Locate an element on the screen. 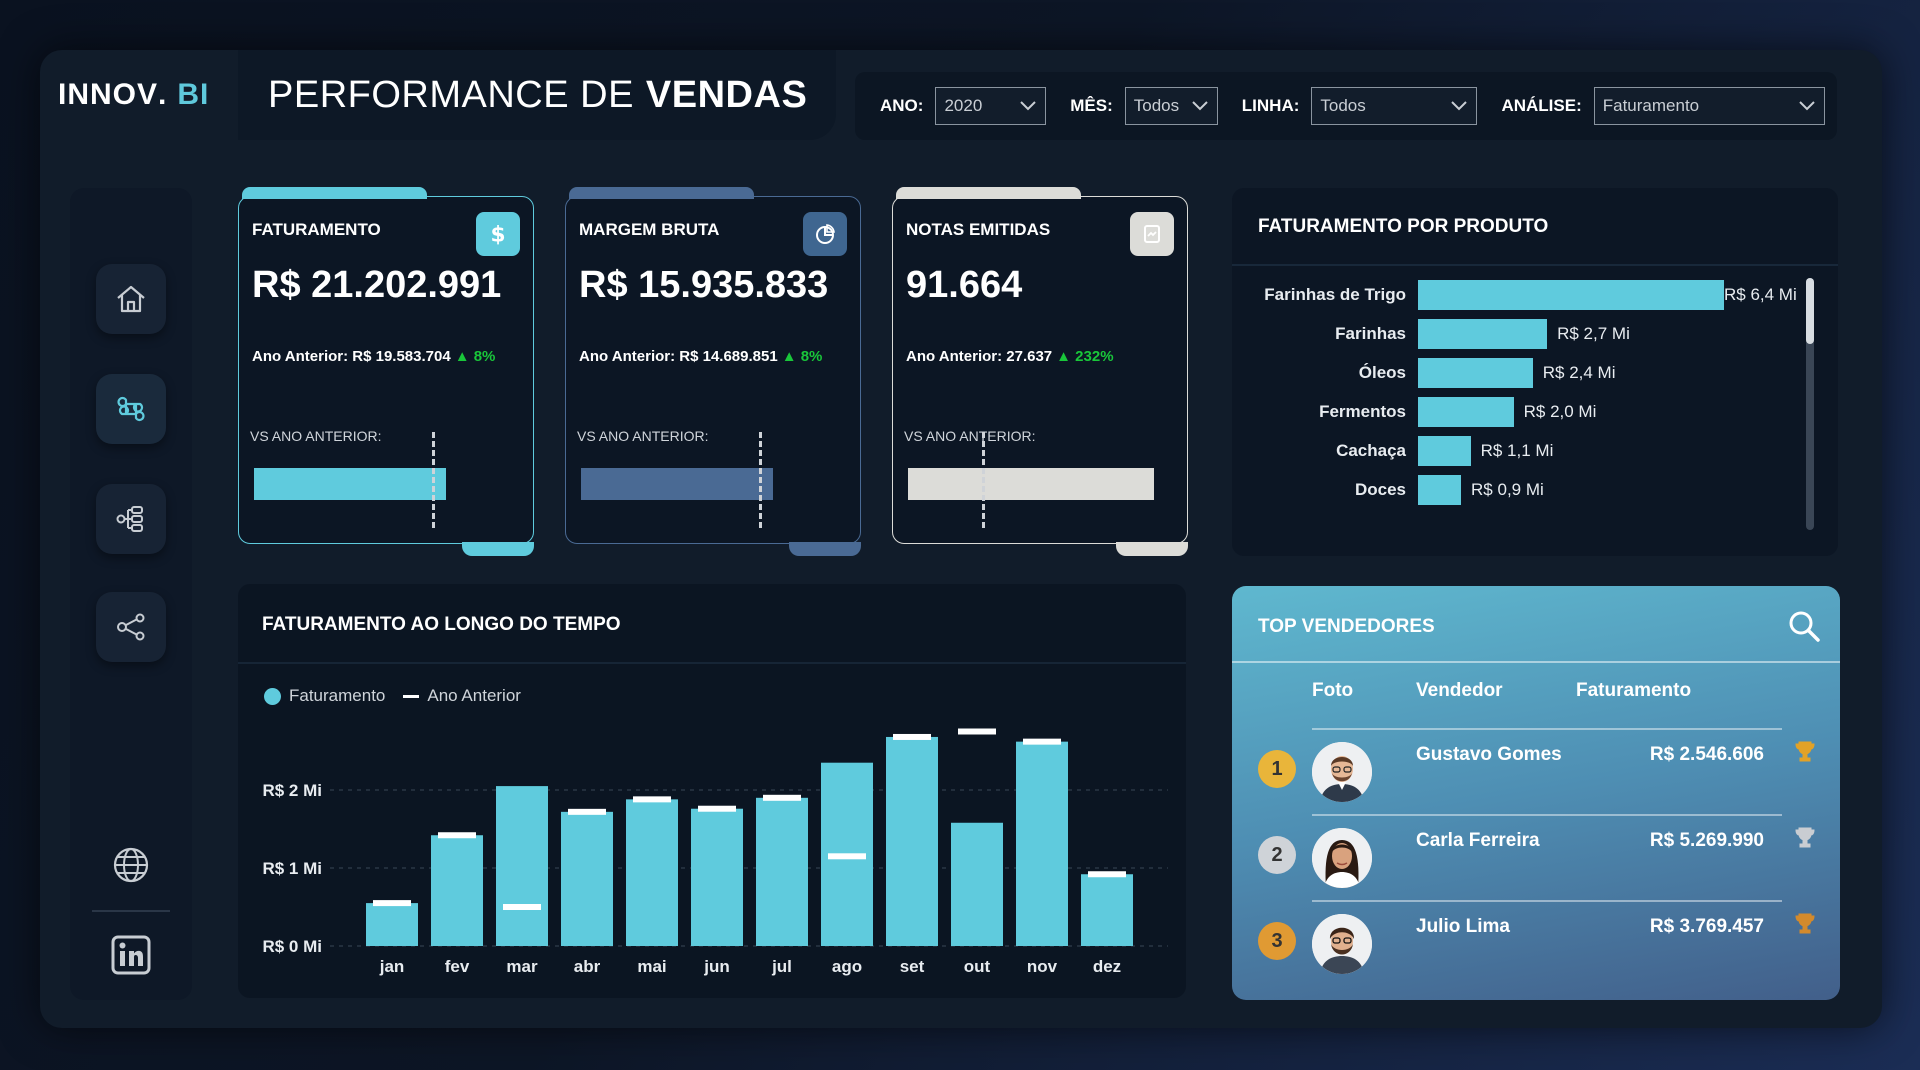  nav-share-button is located at coordinates (131, 627).